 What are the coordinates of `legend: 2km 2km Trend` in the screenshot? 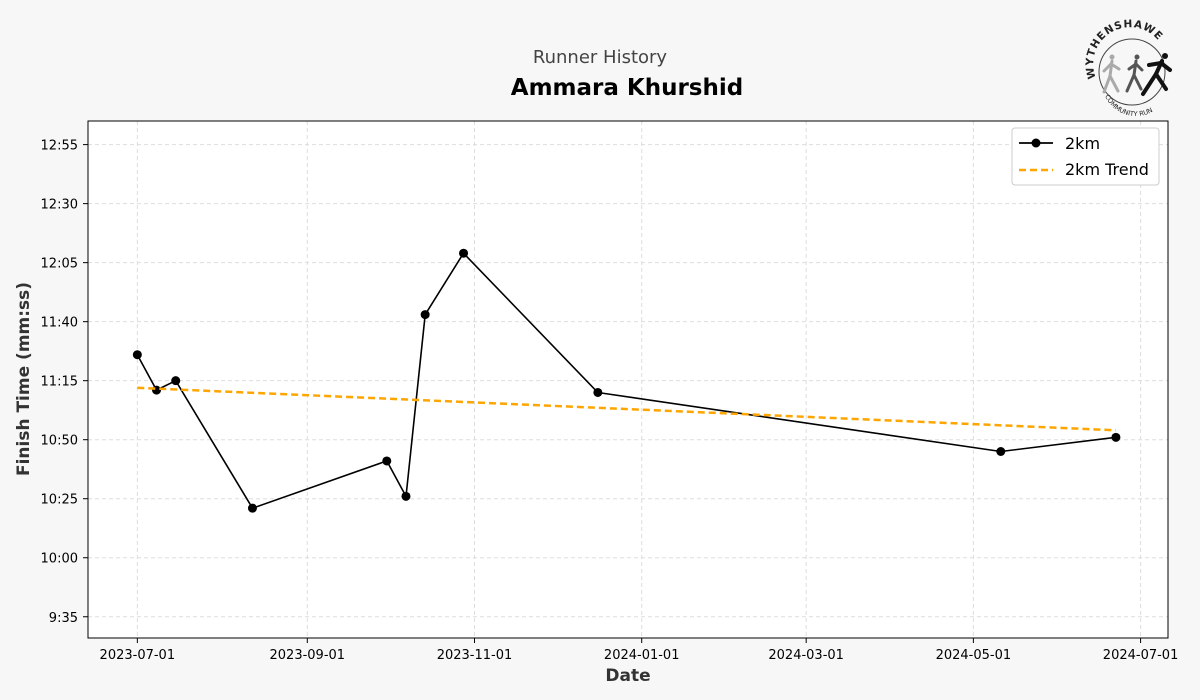 It's located at (1085, 156).